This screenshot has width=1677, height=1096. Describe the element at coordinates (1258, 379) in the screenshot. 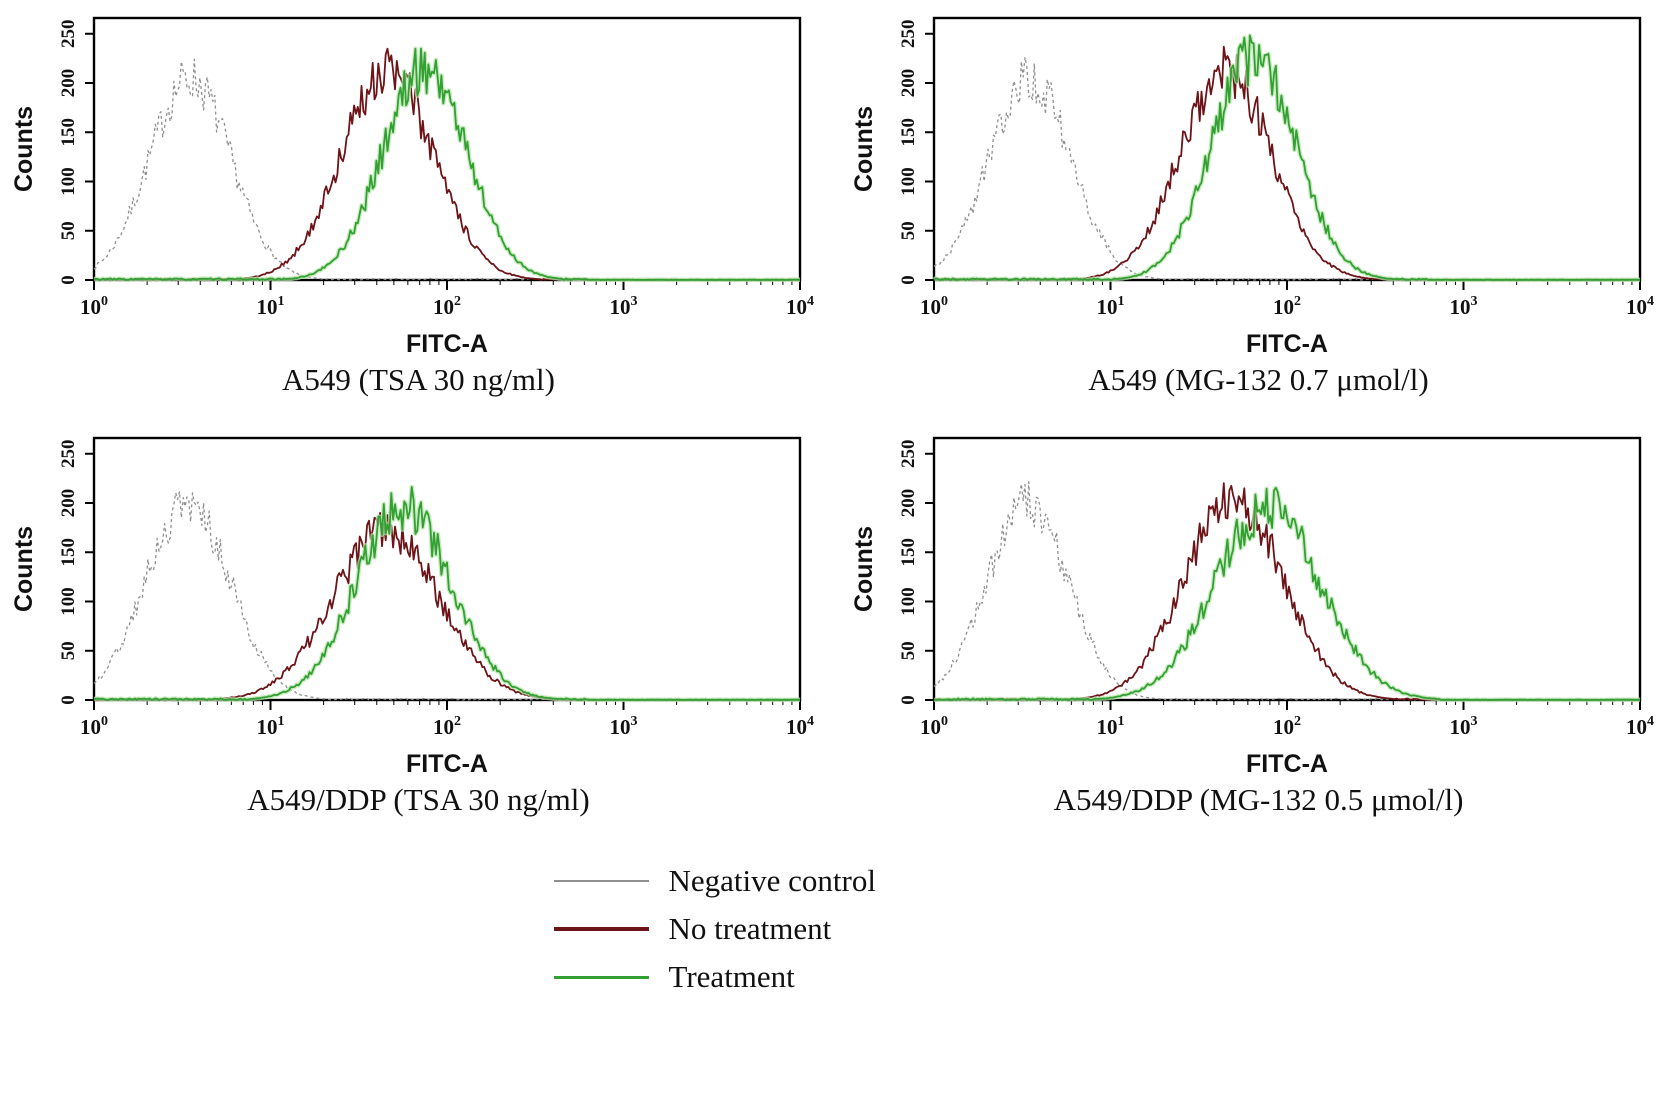

I see `panel-title: A549 (MG-132 0.7 μmol/l)` at that location.